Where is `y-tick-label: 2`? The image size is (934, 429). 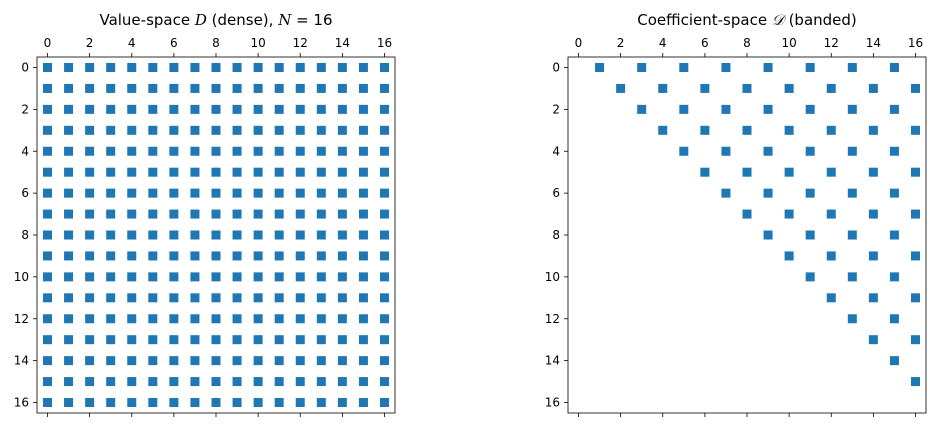 y-tick-label: 2 is located at coordinates (556, 109).